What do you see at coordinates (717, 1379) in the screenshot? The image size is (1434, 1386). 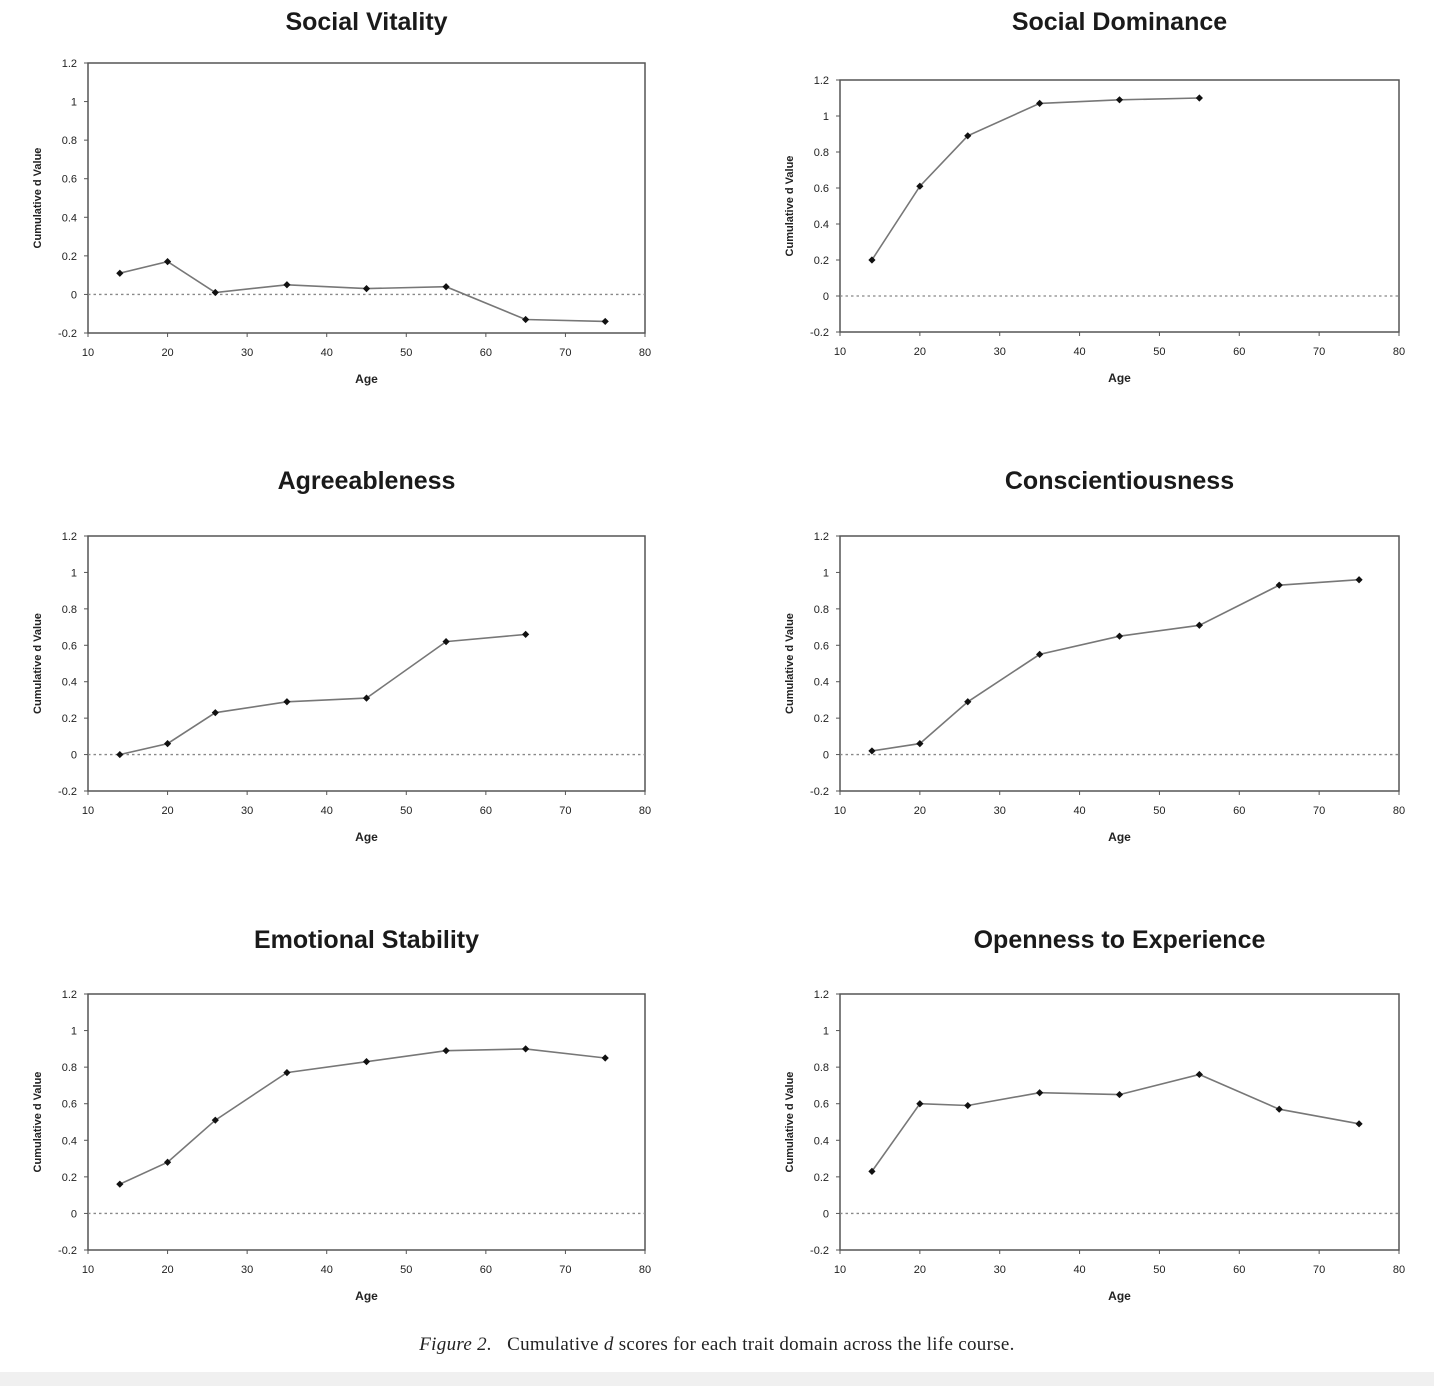 I see `bottom-band` at bounding box center [717, 1379].